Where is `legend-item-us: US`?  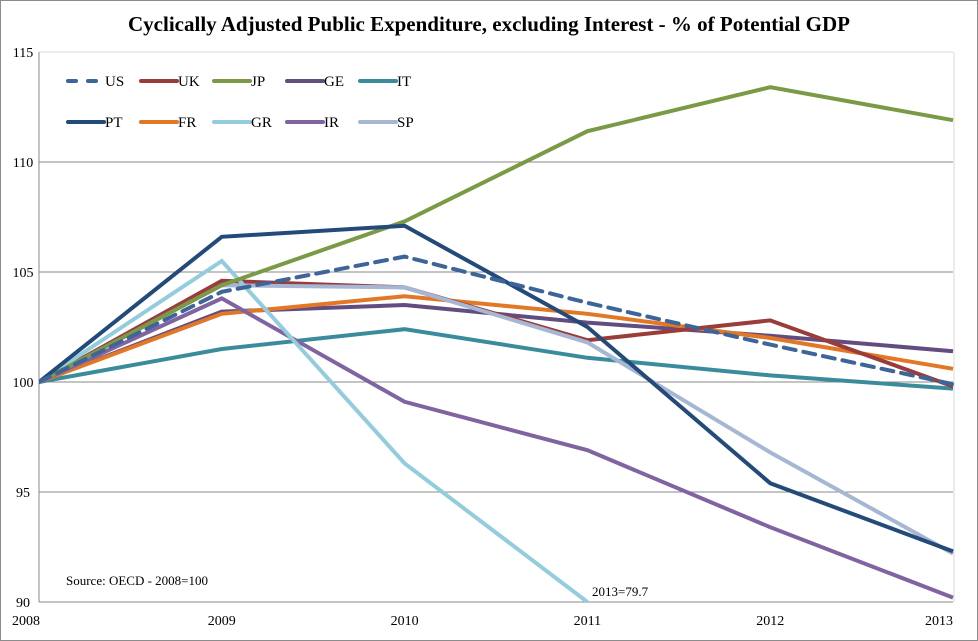
legend-item-us: US is located at coordinates (95, 82).